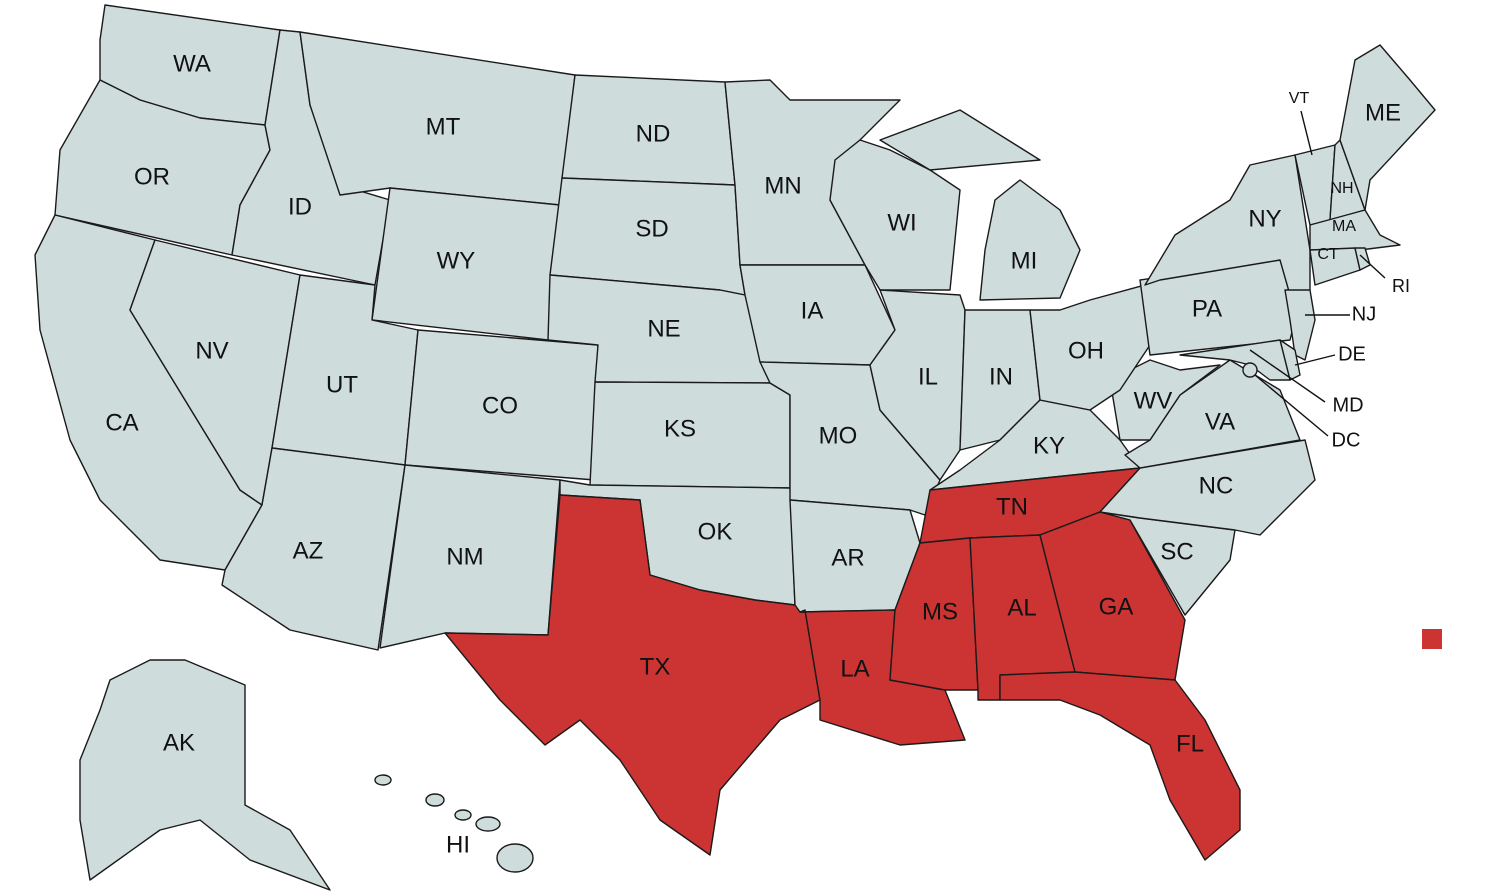 This screenshot has width=1485, height=896. What do you see at coordinates (1291, 405) in the screenshot?
I see `leader-line-dc` at bounding box center [1291, 405].